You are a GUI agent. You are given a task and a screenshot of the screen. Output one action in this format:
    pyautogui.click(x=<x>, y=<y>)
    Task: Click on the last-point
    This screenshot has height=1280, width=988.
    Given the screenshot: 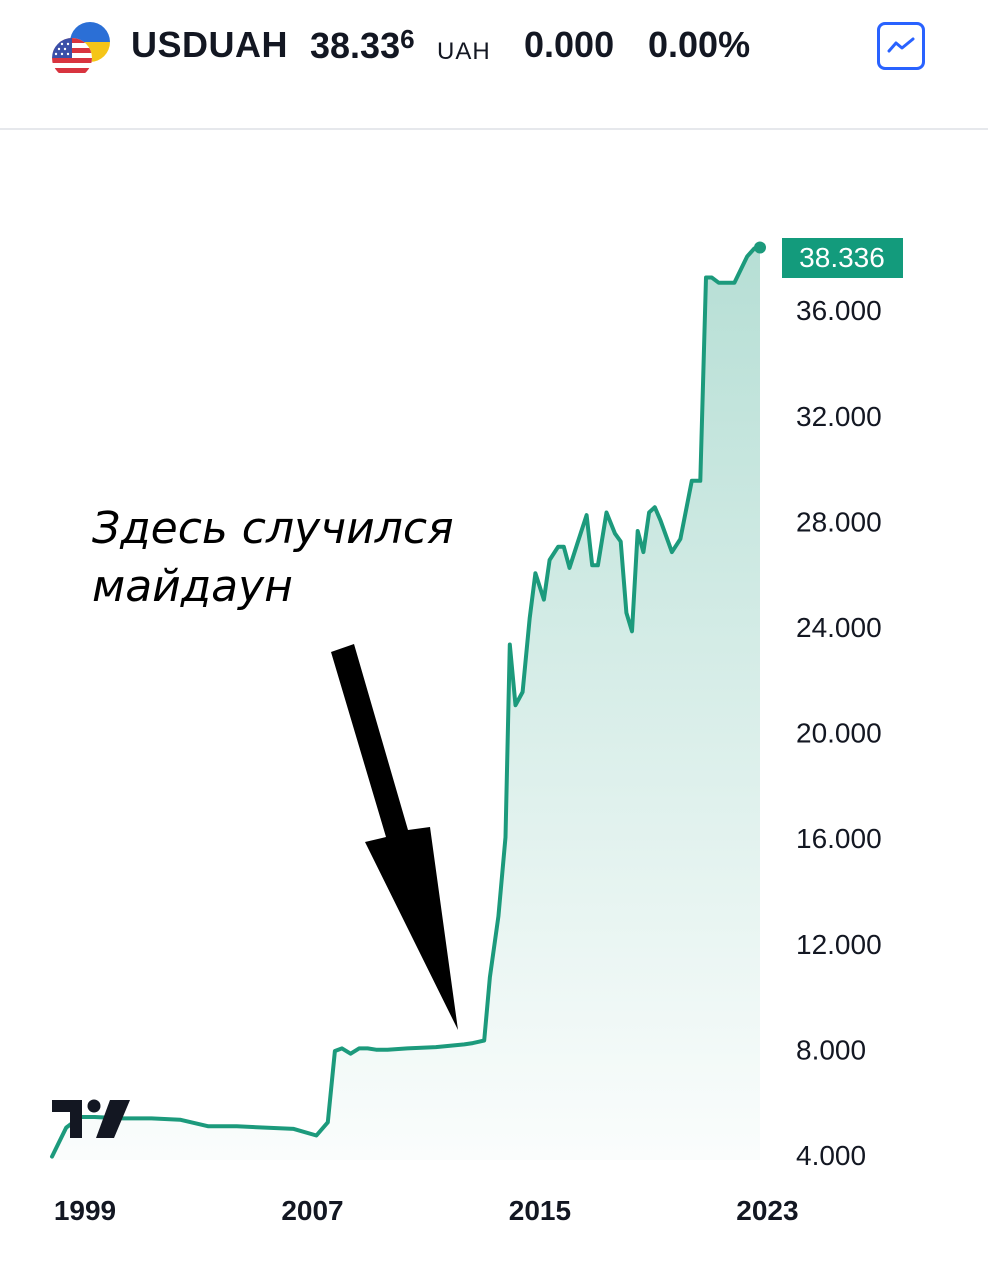 What is the action you would take?
    pyautogui.click(x=760, y=247)
    